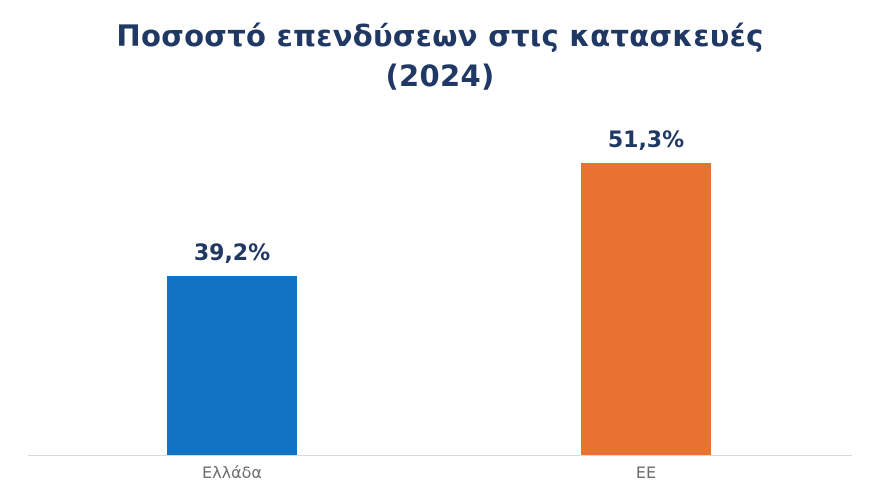 The width and height of the screenshot is (880, 501). Describe the element at coordinates (440, 455) in the screenshot. I see `x-axis-line` at that location.